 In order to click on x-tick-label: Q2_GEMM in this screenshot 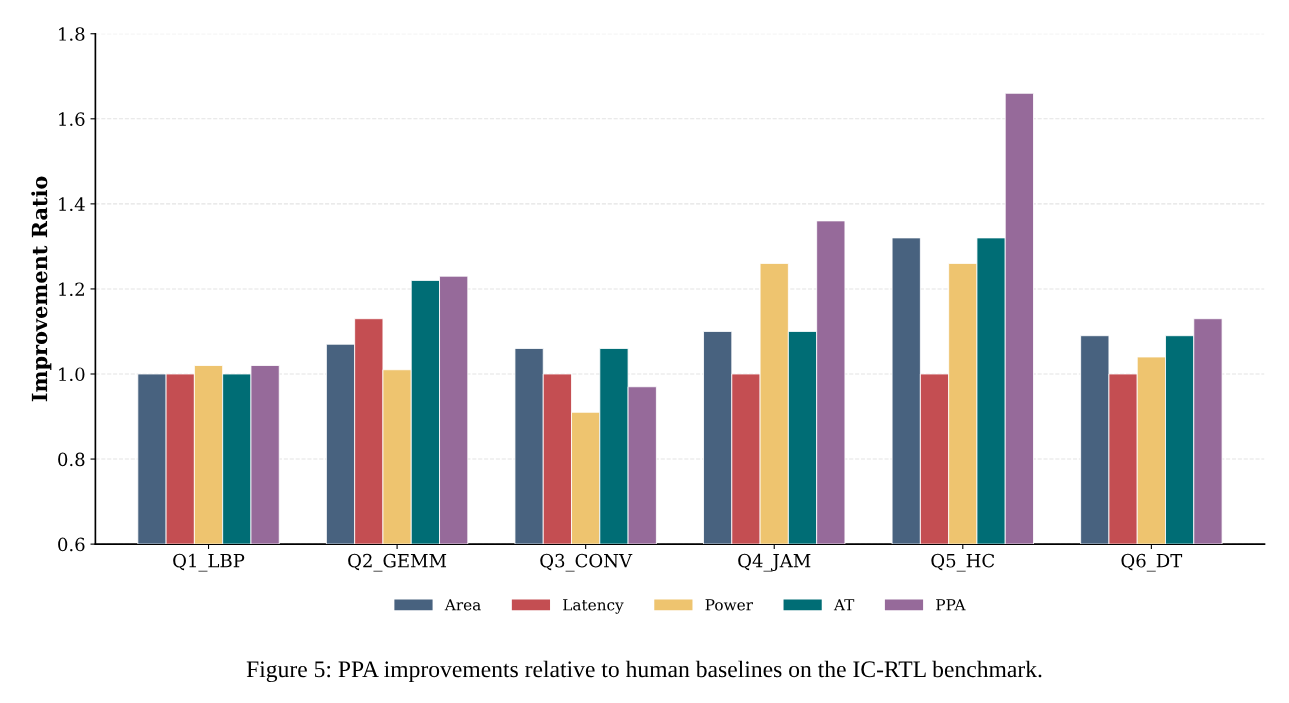, I will do `click(397, 562)`.